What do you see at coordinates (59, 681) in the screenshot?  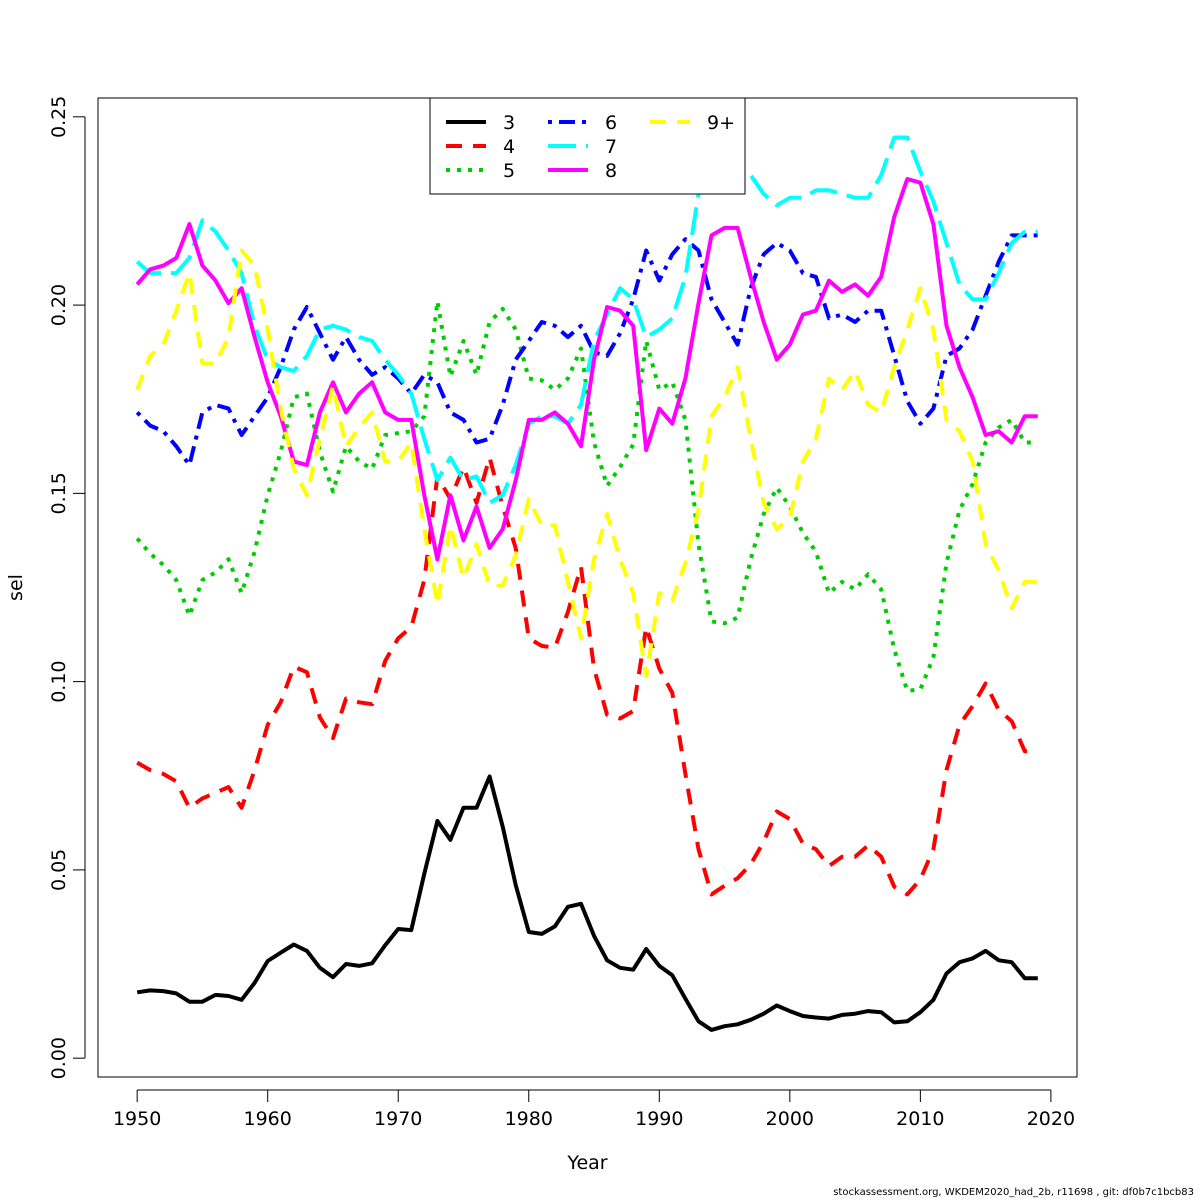 I see `y-tick-label: 0.10` at bounding box center [59, 681].